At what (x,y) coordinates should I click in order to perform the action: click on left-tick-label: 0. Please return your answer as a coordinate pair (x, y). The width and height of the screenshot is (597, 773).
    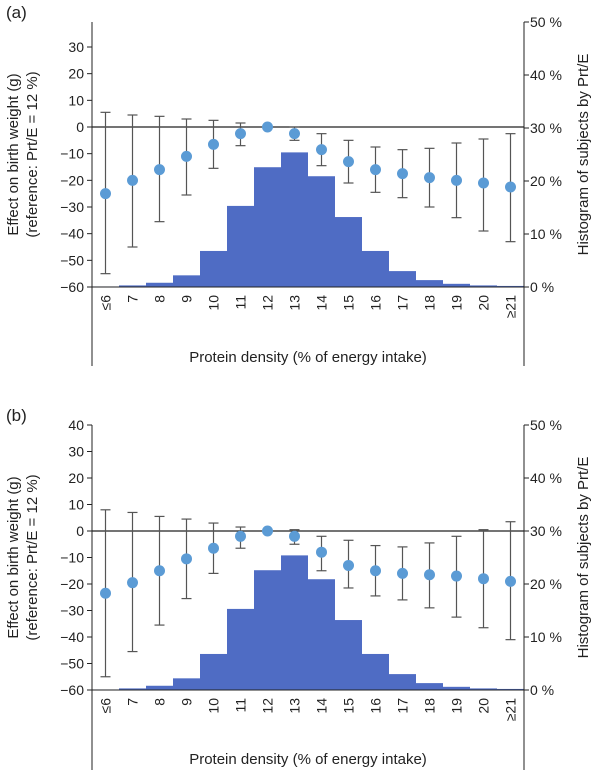
    Looking at the image, I should click on (80, 531).